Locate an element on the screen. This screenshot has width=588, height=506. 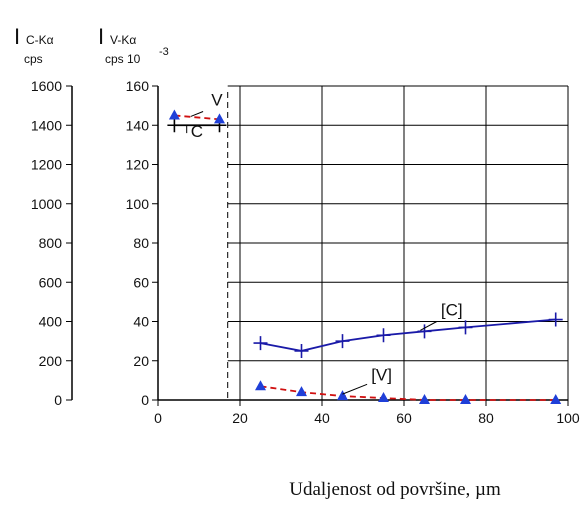
v-axis-tick-label: 140 is located at coordinates (138, 125).